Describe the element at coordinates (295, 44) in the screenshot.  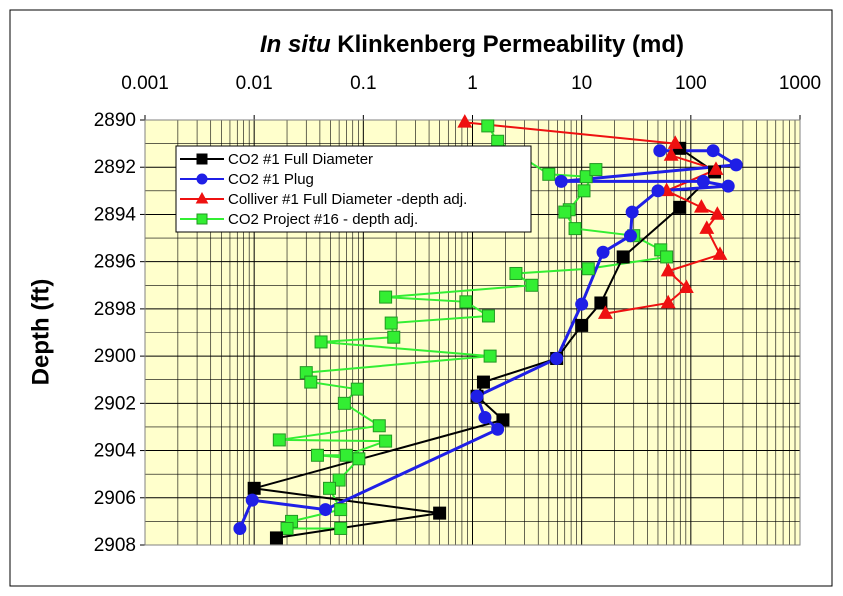
I see `title-italic: In situ` at that location.